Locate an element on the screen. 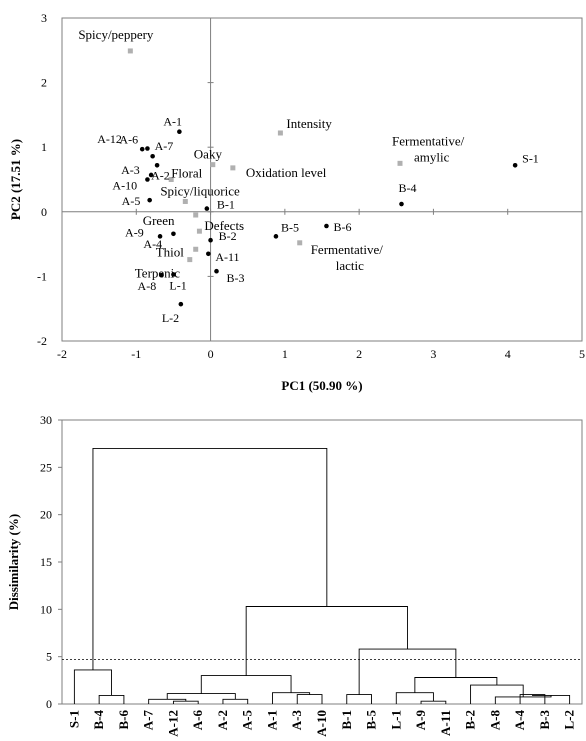 This screenshot has width=586, height=741. sample-label-a-12: A-12 is located at coordinates (109, 139).